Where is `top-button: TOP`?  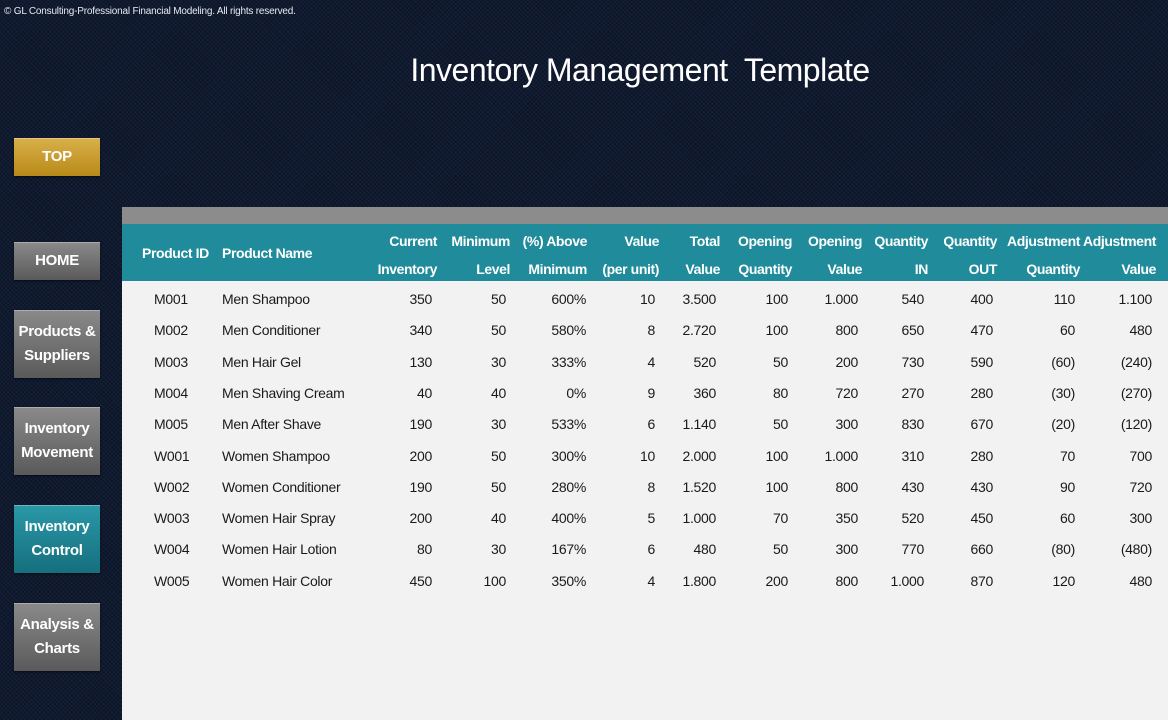 top-button: TOP is located at coordinates (57, 157).